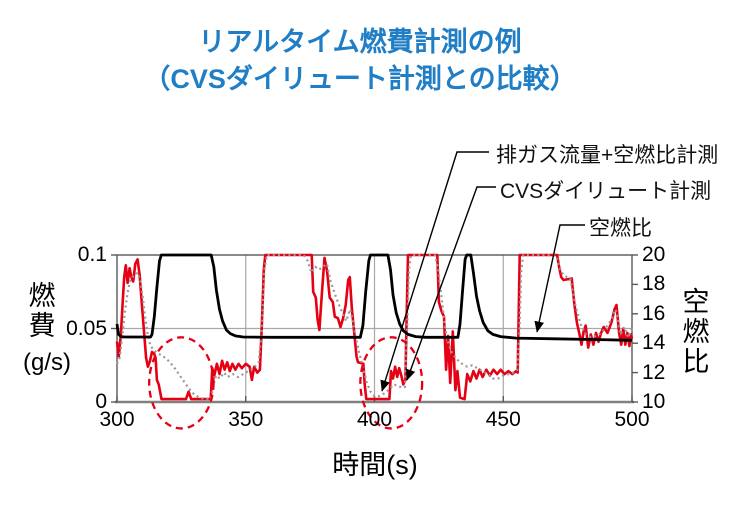  What do you see at coordinates (607, 155) in the screenshot?
I see `label-realtime-measurement: 排ガス流量+空燃比計測` at bounding box center [607, 155].